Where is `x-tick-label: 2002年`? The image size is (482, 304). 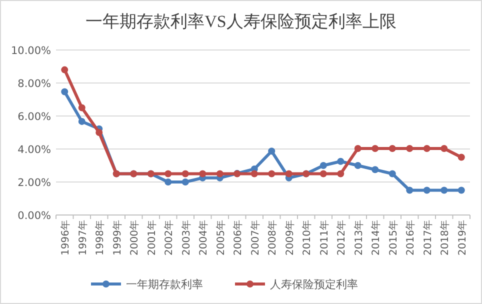
x-tick-label: 2002年 is located at coordinates (169, 238).